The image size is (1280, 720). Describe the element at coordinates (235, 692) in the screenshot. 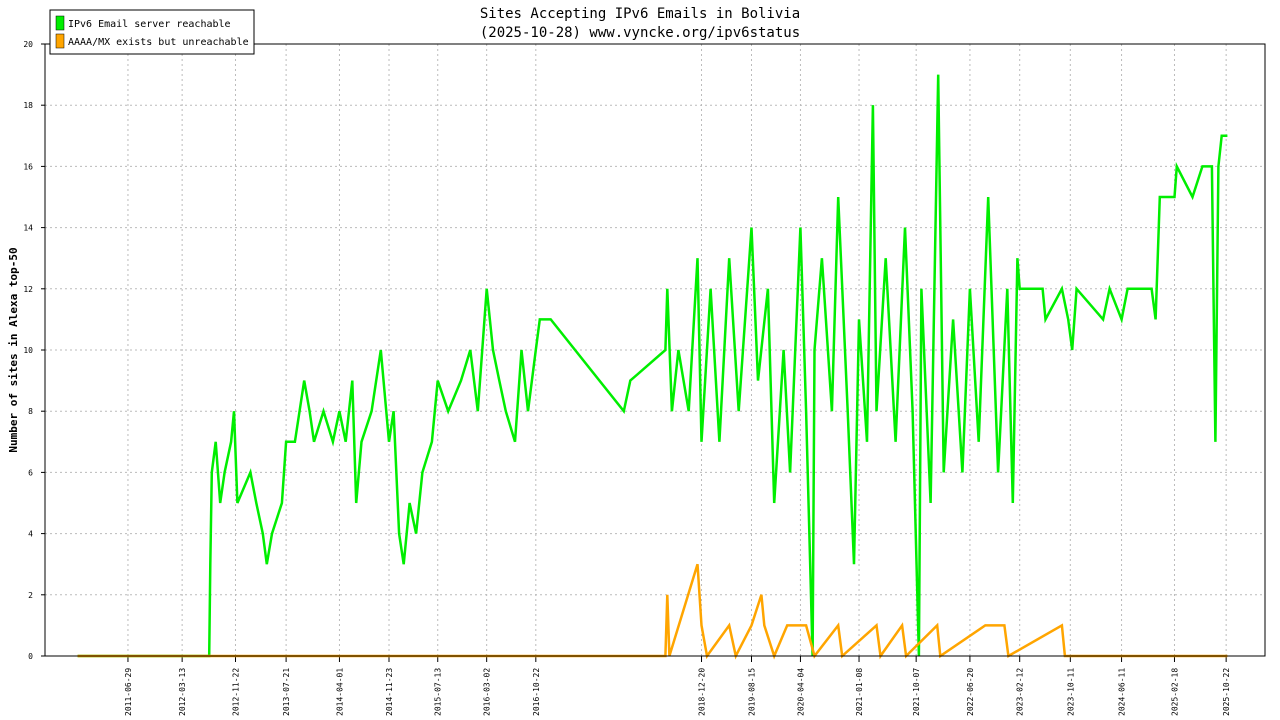

I see `x-tick-label: 2012-11-22` at that location.